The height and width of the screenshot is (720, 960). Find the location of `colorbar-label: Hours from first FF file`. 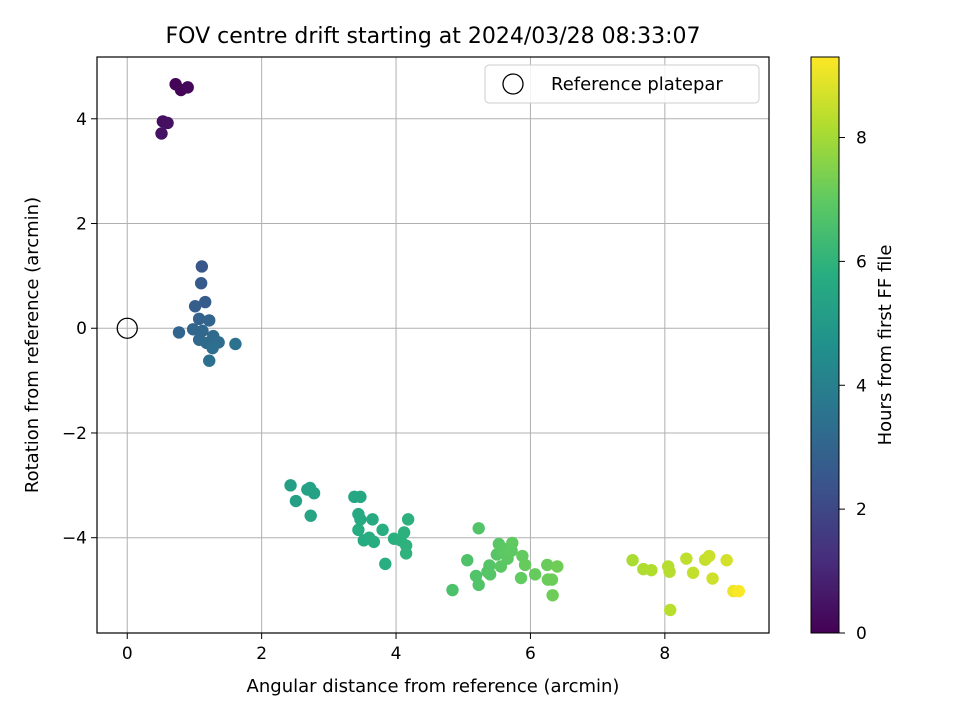

colorbar-label: Hours from first FF file is located at coordinates (885, 345).